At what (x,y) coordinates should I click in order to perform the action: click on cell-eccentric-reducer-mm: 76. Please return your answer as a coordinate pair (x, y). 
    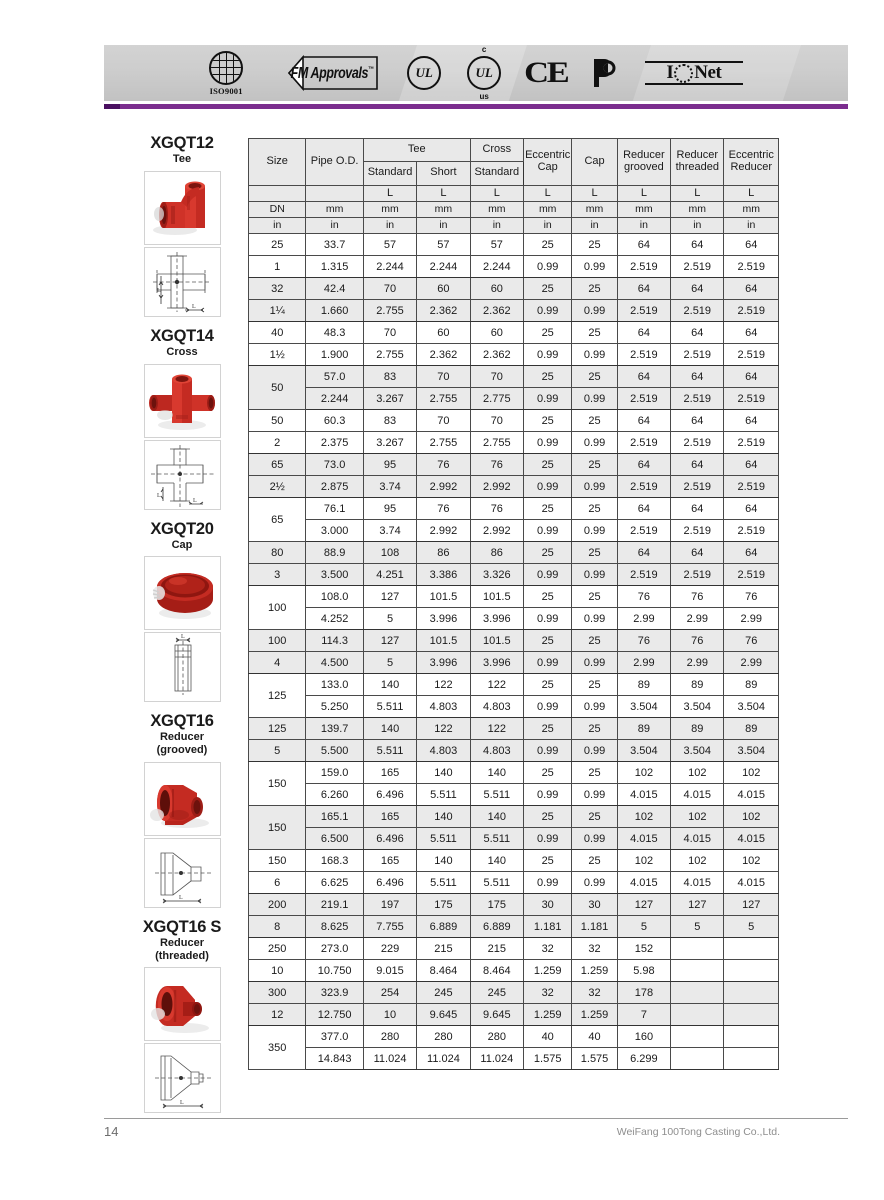
    Looking at the image, I should click on (751, 640).